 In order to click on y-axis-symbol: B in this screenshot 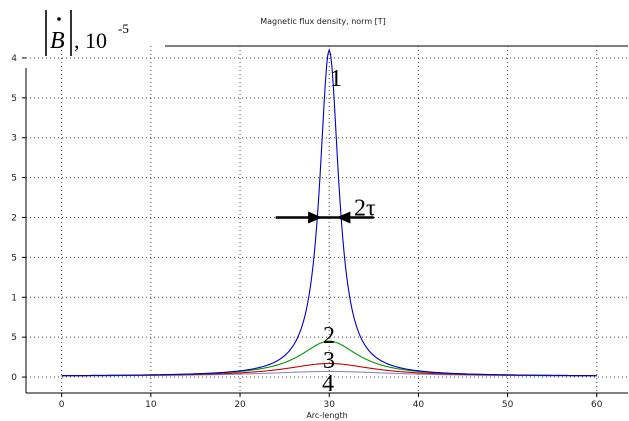, I will do `click(57, 41)`.